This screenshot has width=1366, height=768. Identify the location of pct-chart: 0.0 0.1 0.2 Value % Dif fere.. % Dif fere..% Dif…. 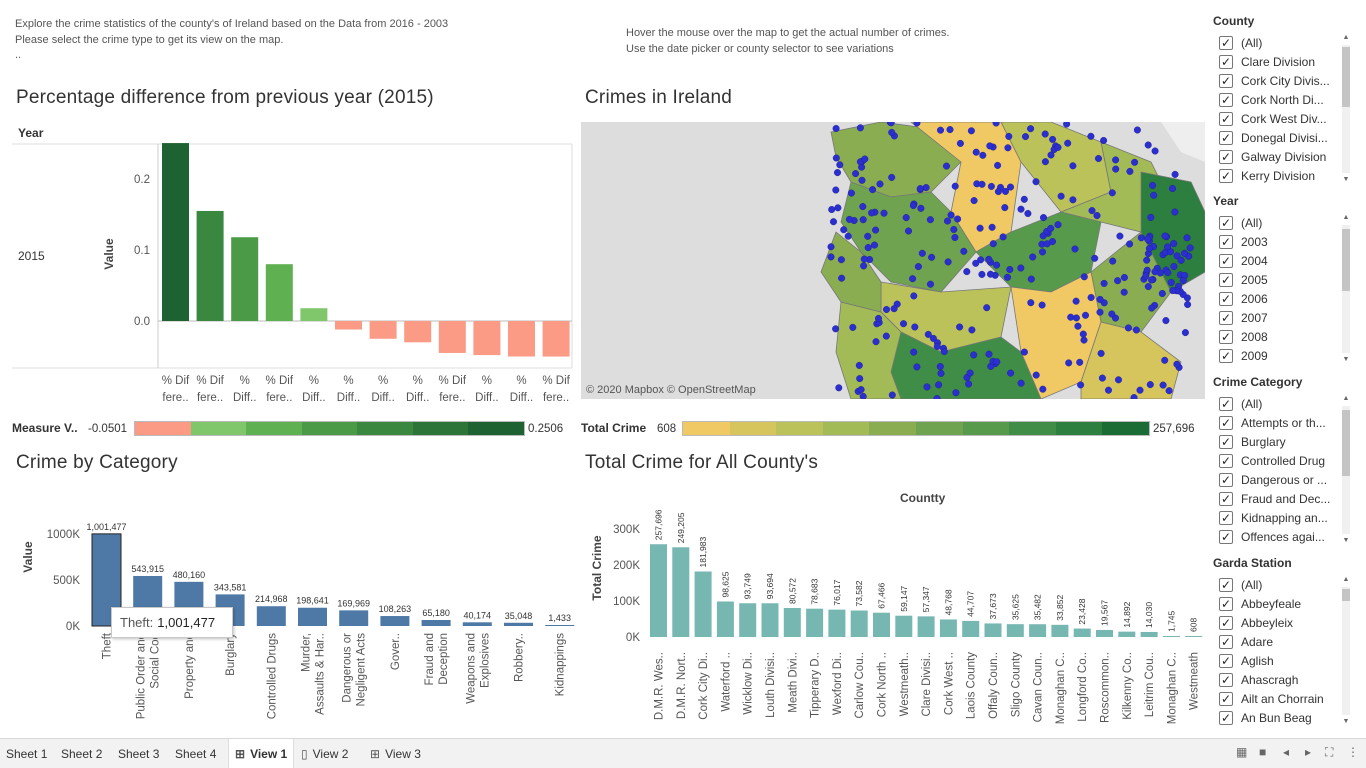
(290, 273).